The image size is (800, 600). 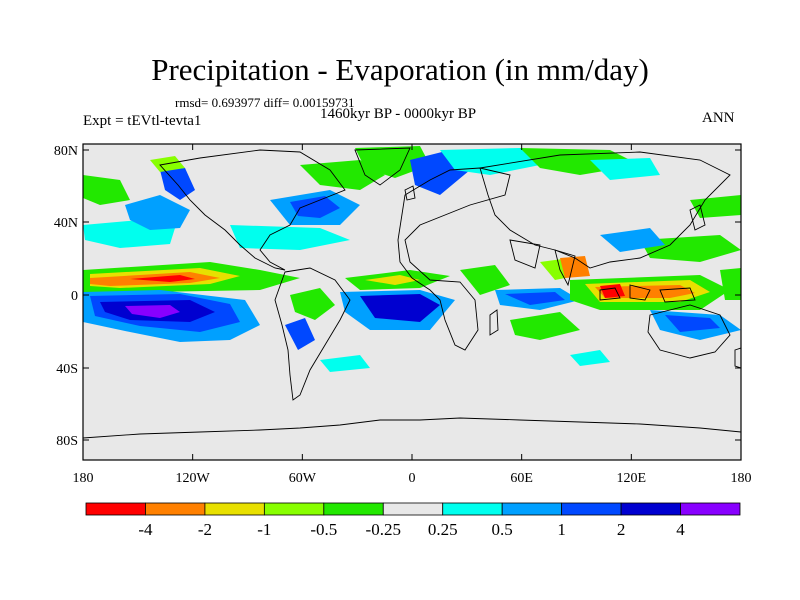 What do you see at coordinates (142, 121) in the screenshot?
I see `experiment-label: Expt = tEVtl-tevta1` at bounding box center [142, 121].